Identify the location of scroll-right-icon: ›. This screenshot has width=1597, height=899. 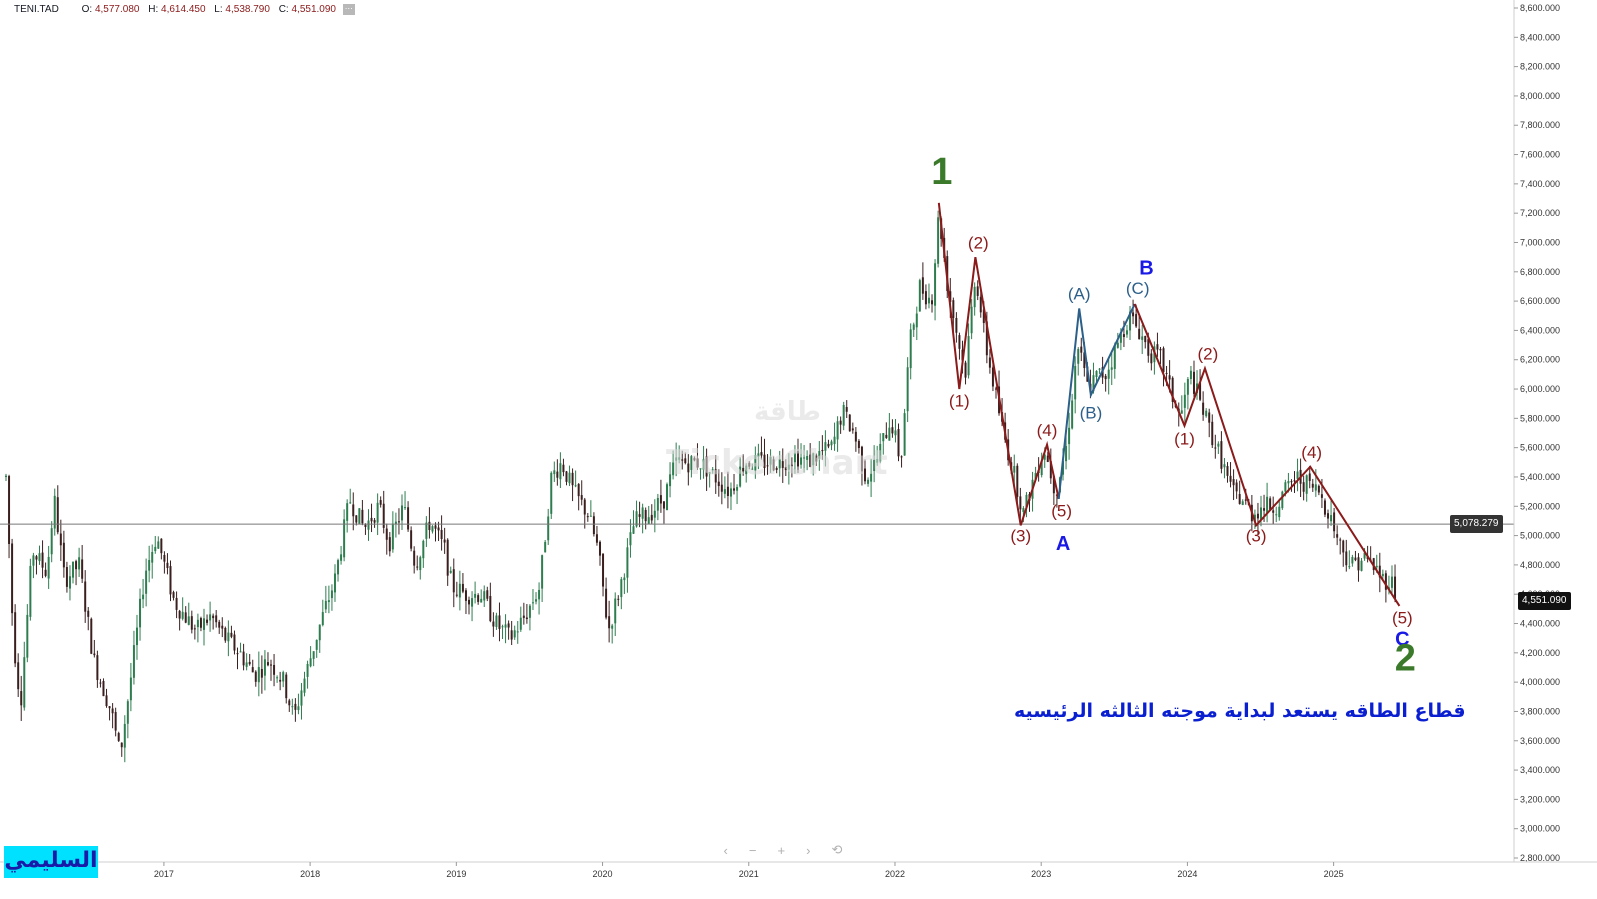
(808, 850).